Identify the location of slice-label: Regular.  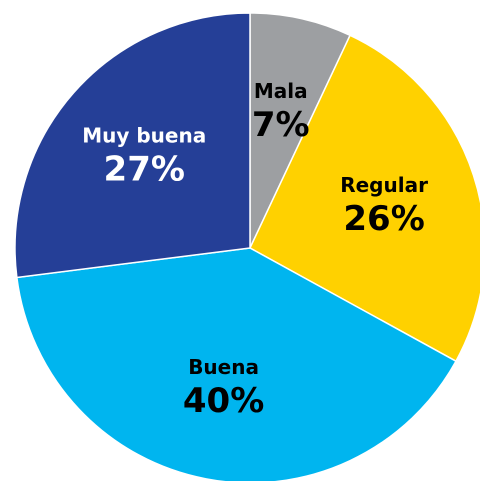
(384, 185).